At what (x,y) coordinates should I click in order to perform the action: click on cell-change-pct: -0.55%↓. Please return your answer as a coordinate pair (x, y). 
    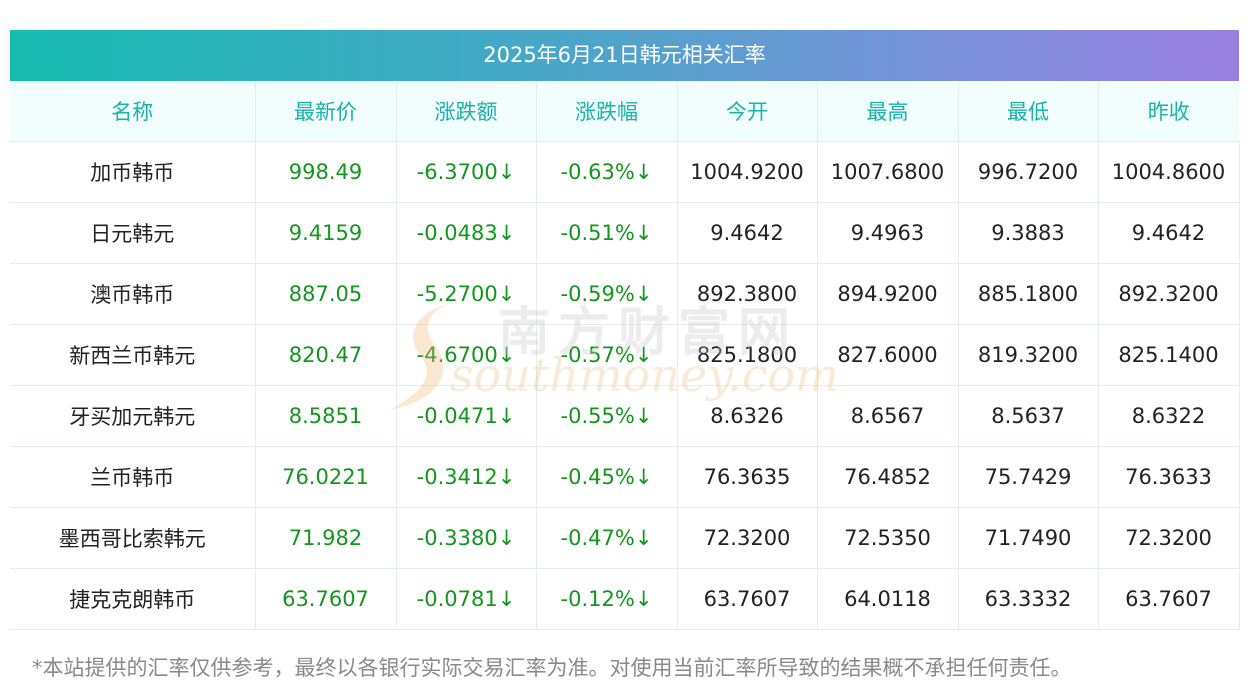
    Looking at the image, I should click on (607, 416).